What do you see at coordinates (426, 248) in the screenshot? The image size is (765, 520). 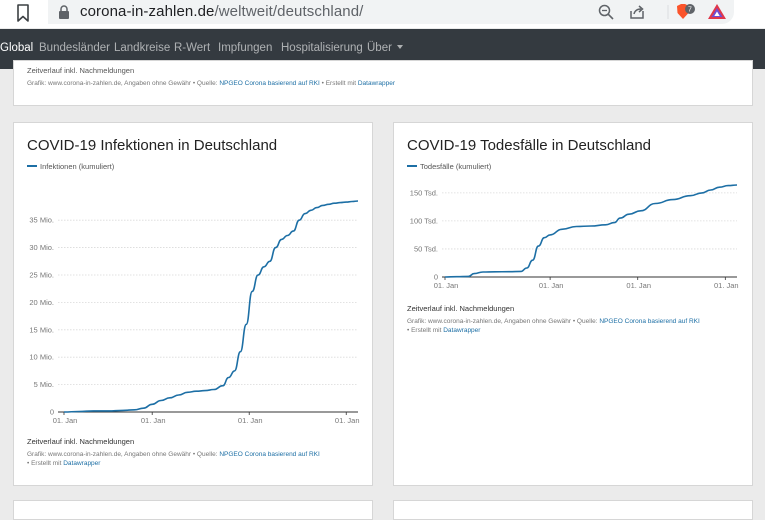 I see `y-tick-label: 50 Tsd.` at bounding box center [426, 248].